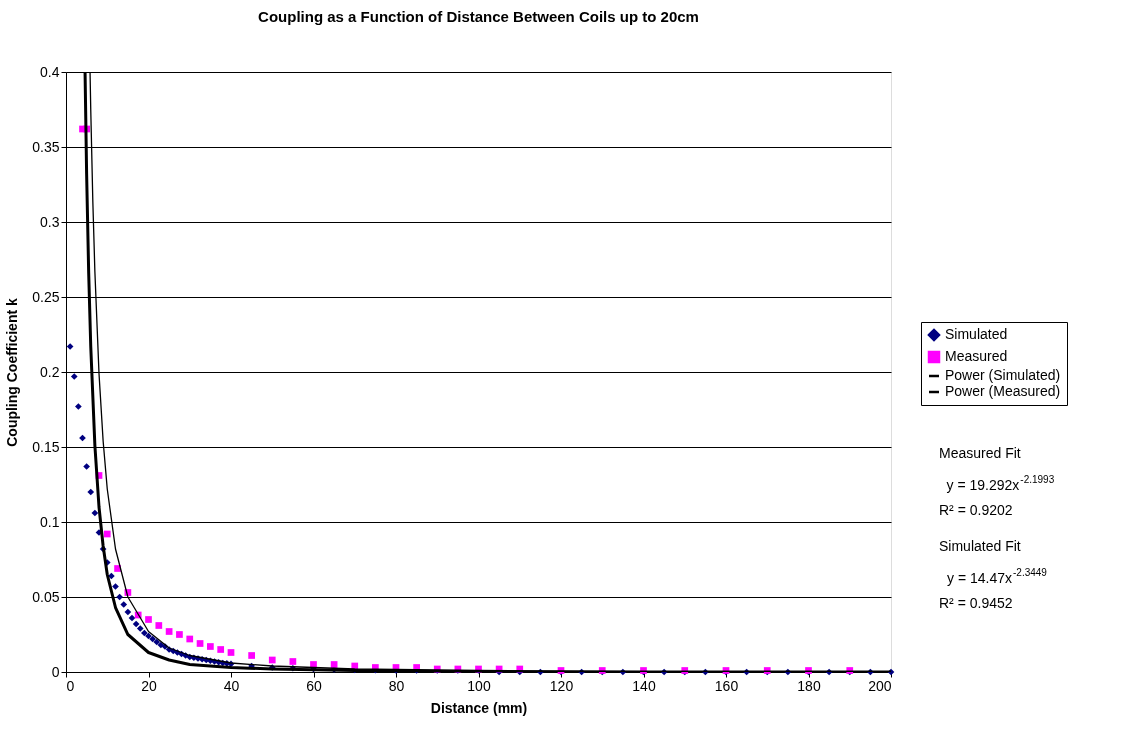 Image resolution: width=1121 pixels, height=740 pixels. Describe the element at coordinates (980, 546) in the screenshot. I see `text: Simulated Fit` at that location.